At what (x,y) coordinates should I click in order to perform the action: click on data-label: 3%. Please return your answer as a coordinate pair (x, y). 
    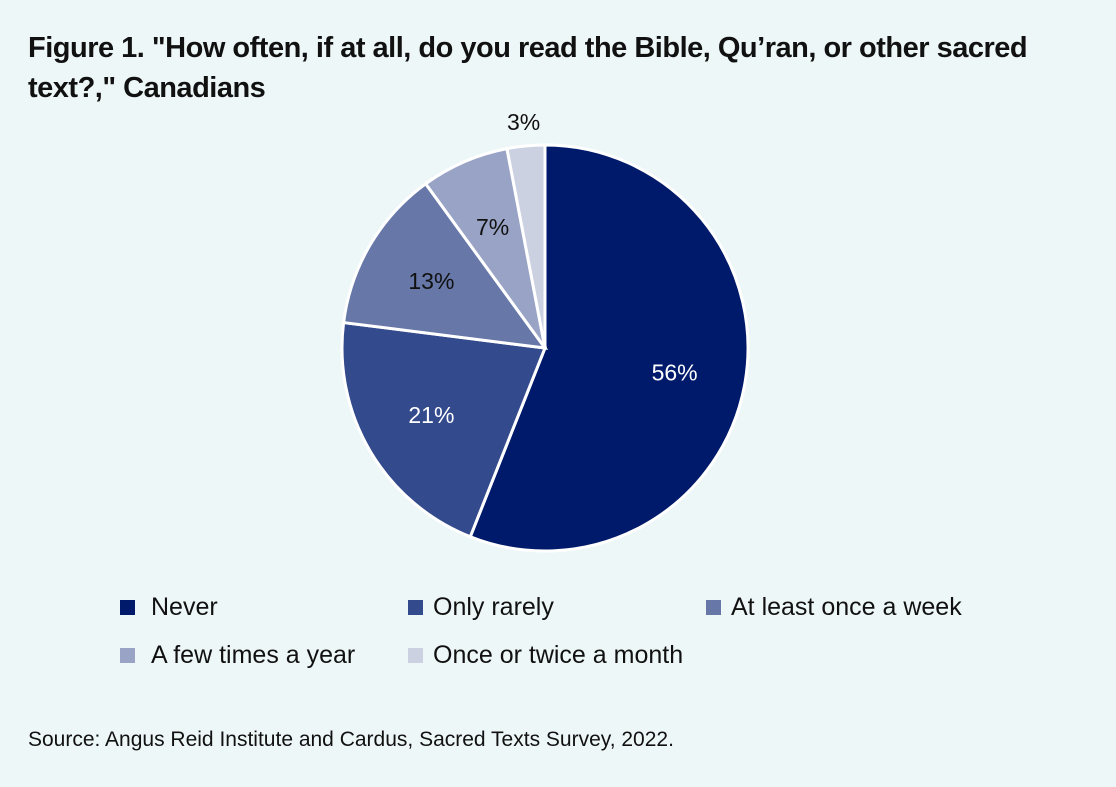
    Looking at the image, I should click on (523, 122).